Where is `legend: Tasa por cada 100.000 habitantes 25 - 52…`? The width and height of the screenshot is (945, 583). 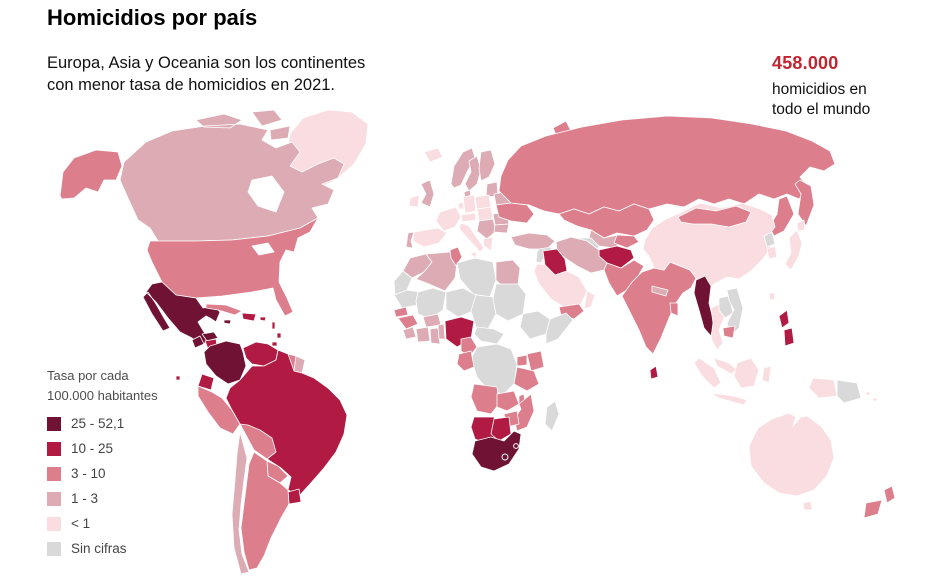 legend: Tasa por cada 100.000 habitantes 25 - 52… is located at coordinates (122, 463).